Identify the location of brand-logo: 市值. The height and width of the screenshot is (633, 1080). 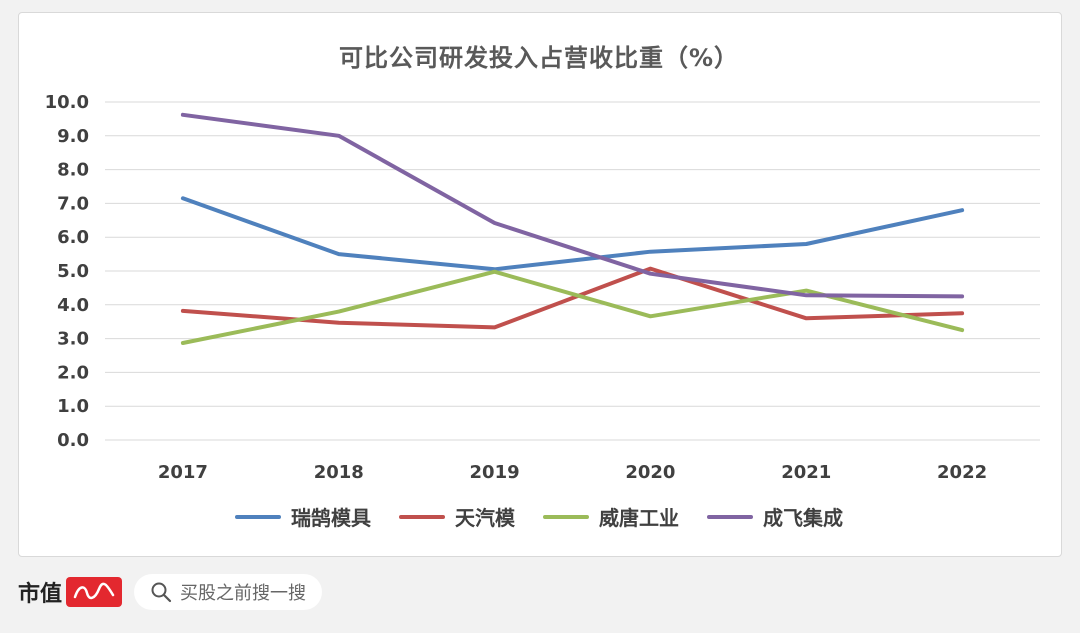
(70, 592).